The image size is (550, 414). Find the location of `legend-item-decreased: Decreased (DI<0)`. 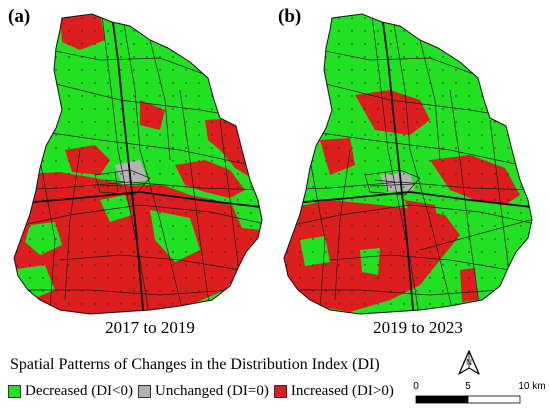

legend-item-decreased: Decreased (DI<0) is located at coordinates (70, 391).